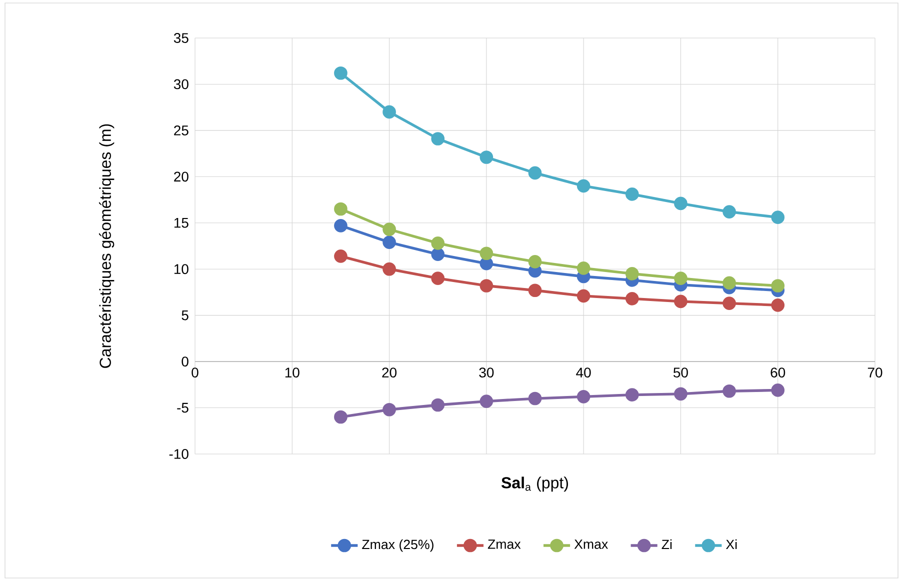 This screenshot has height=581, width=903. What do you see at coordinates (181, 269) in the screenshot?
I see `y-tick-label: 10` at bounding box center [181, 269].